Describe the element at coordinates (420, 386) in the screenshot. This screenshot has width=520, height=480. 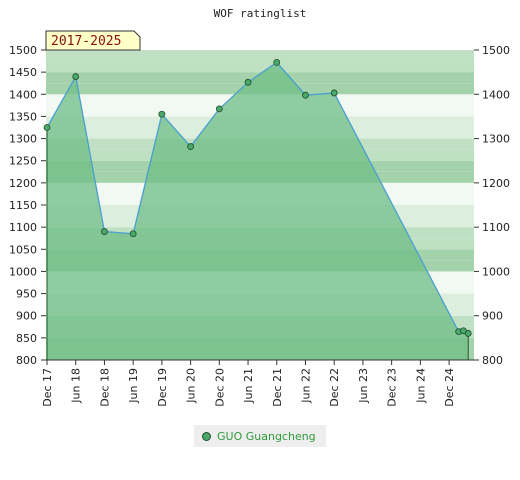
I see `x-tick-label: Jun 24` at that location.